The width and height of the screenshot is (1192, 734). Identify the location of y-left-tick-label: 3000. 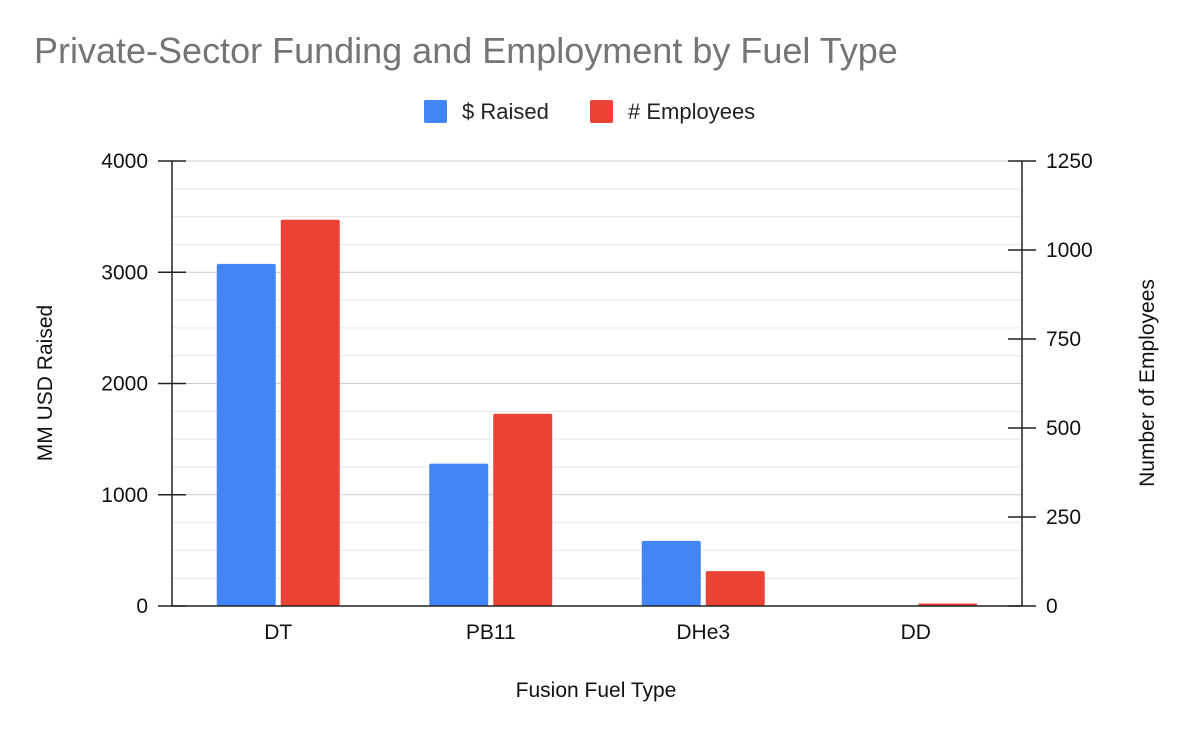
(124, 272).